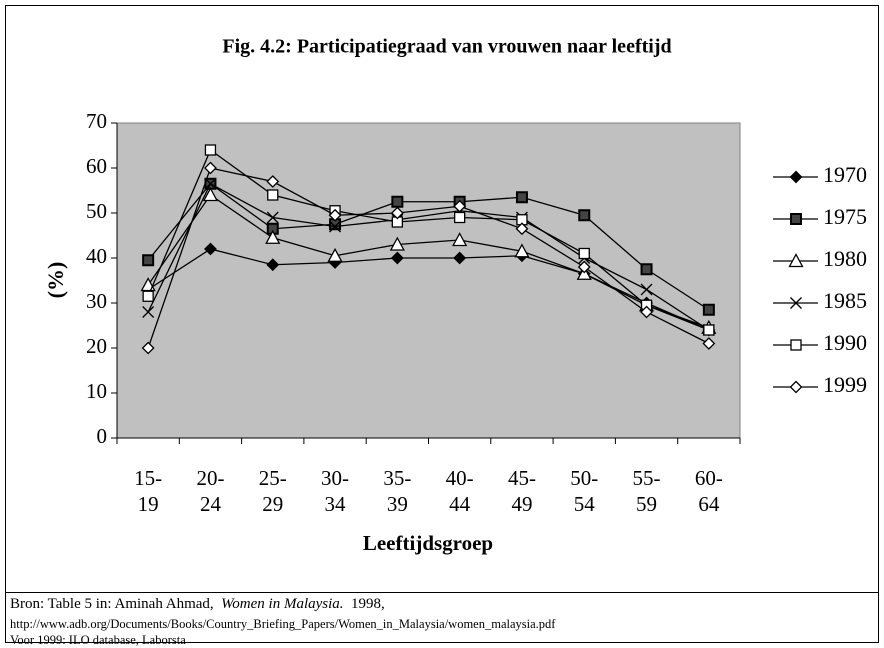  Describe the element at coordinates (96, 346) in the screenshot. I see `y-tick-label: 20` at that location.